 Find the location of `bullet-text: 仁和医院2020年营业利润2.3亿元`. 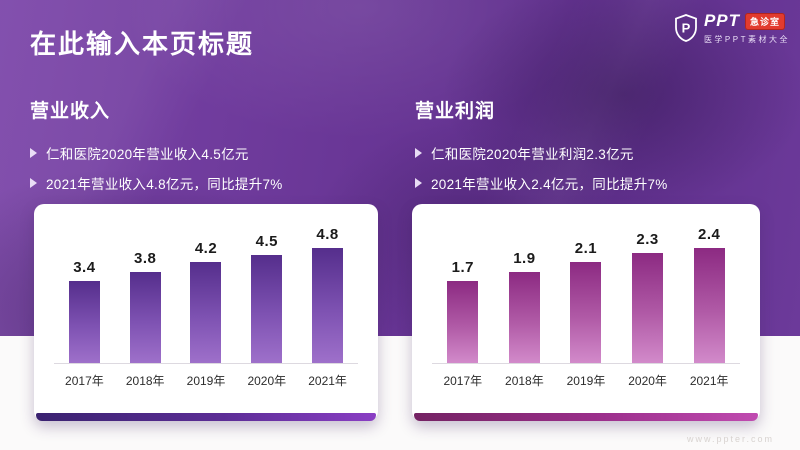

bullet-text: 仁和医院2020年营业利润2.3亿元 is located at coordinates (532, 154).